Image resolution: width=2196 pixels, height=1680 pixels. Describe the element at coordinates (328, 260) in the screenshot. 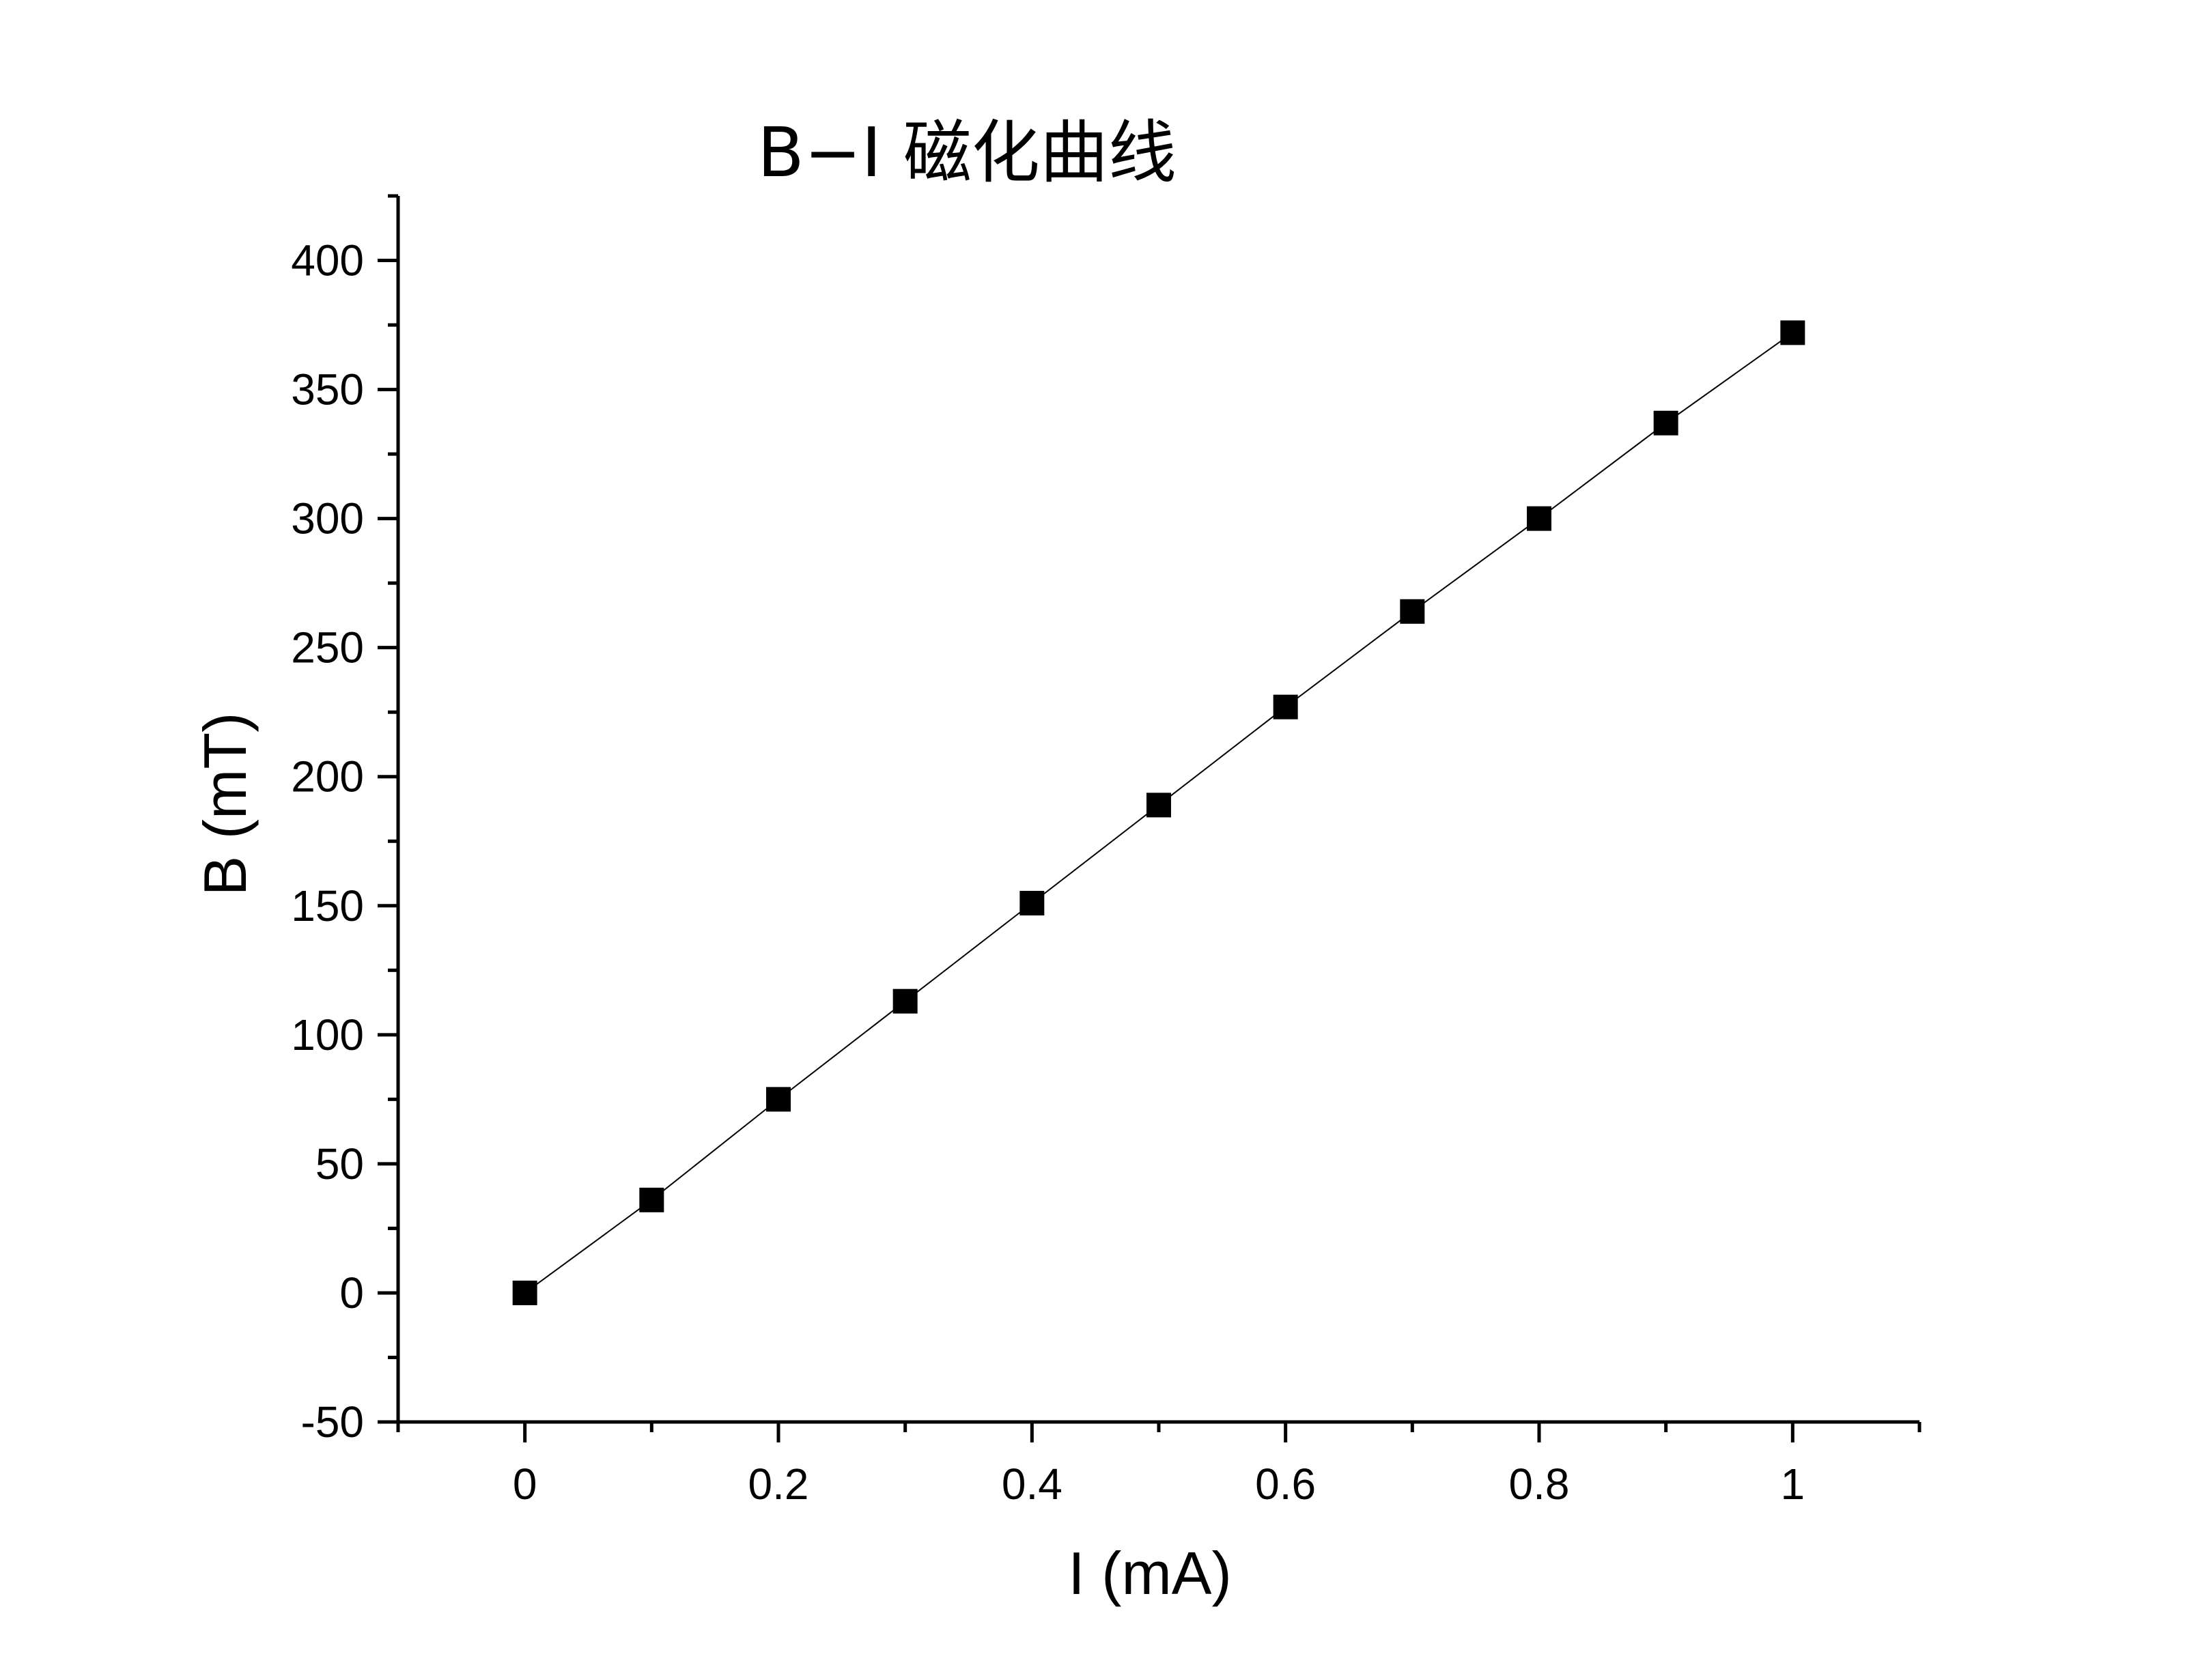

I see `y-tick-label: 400` at that location.